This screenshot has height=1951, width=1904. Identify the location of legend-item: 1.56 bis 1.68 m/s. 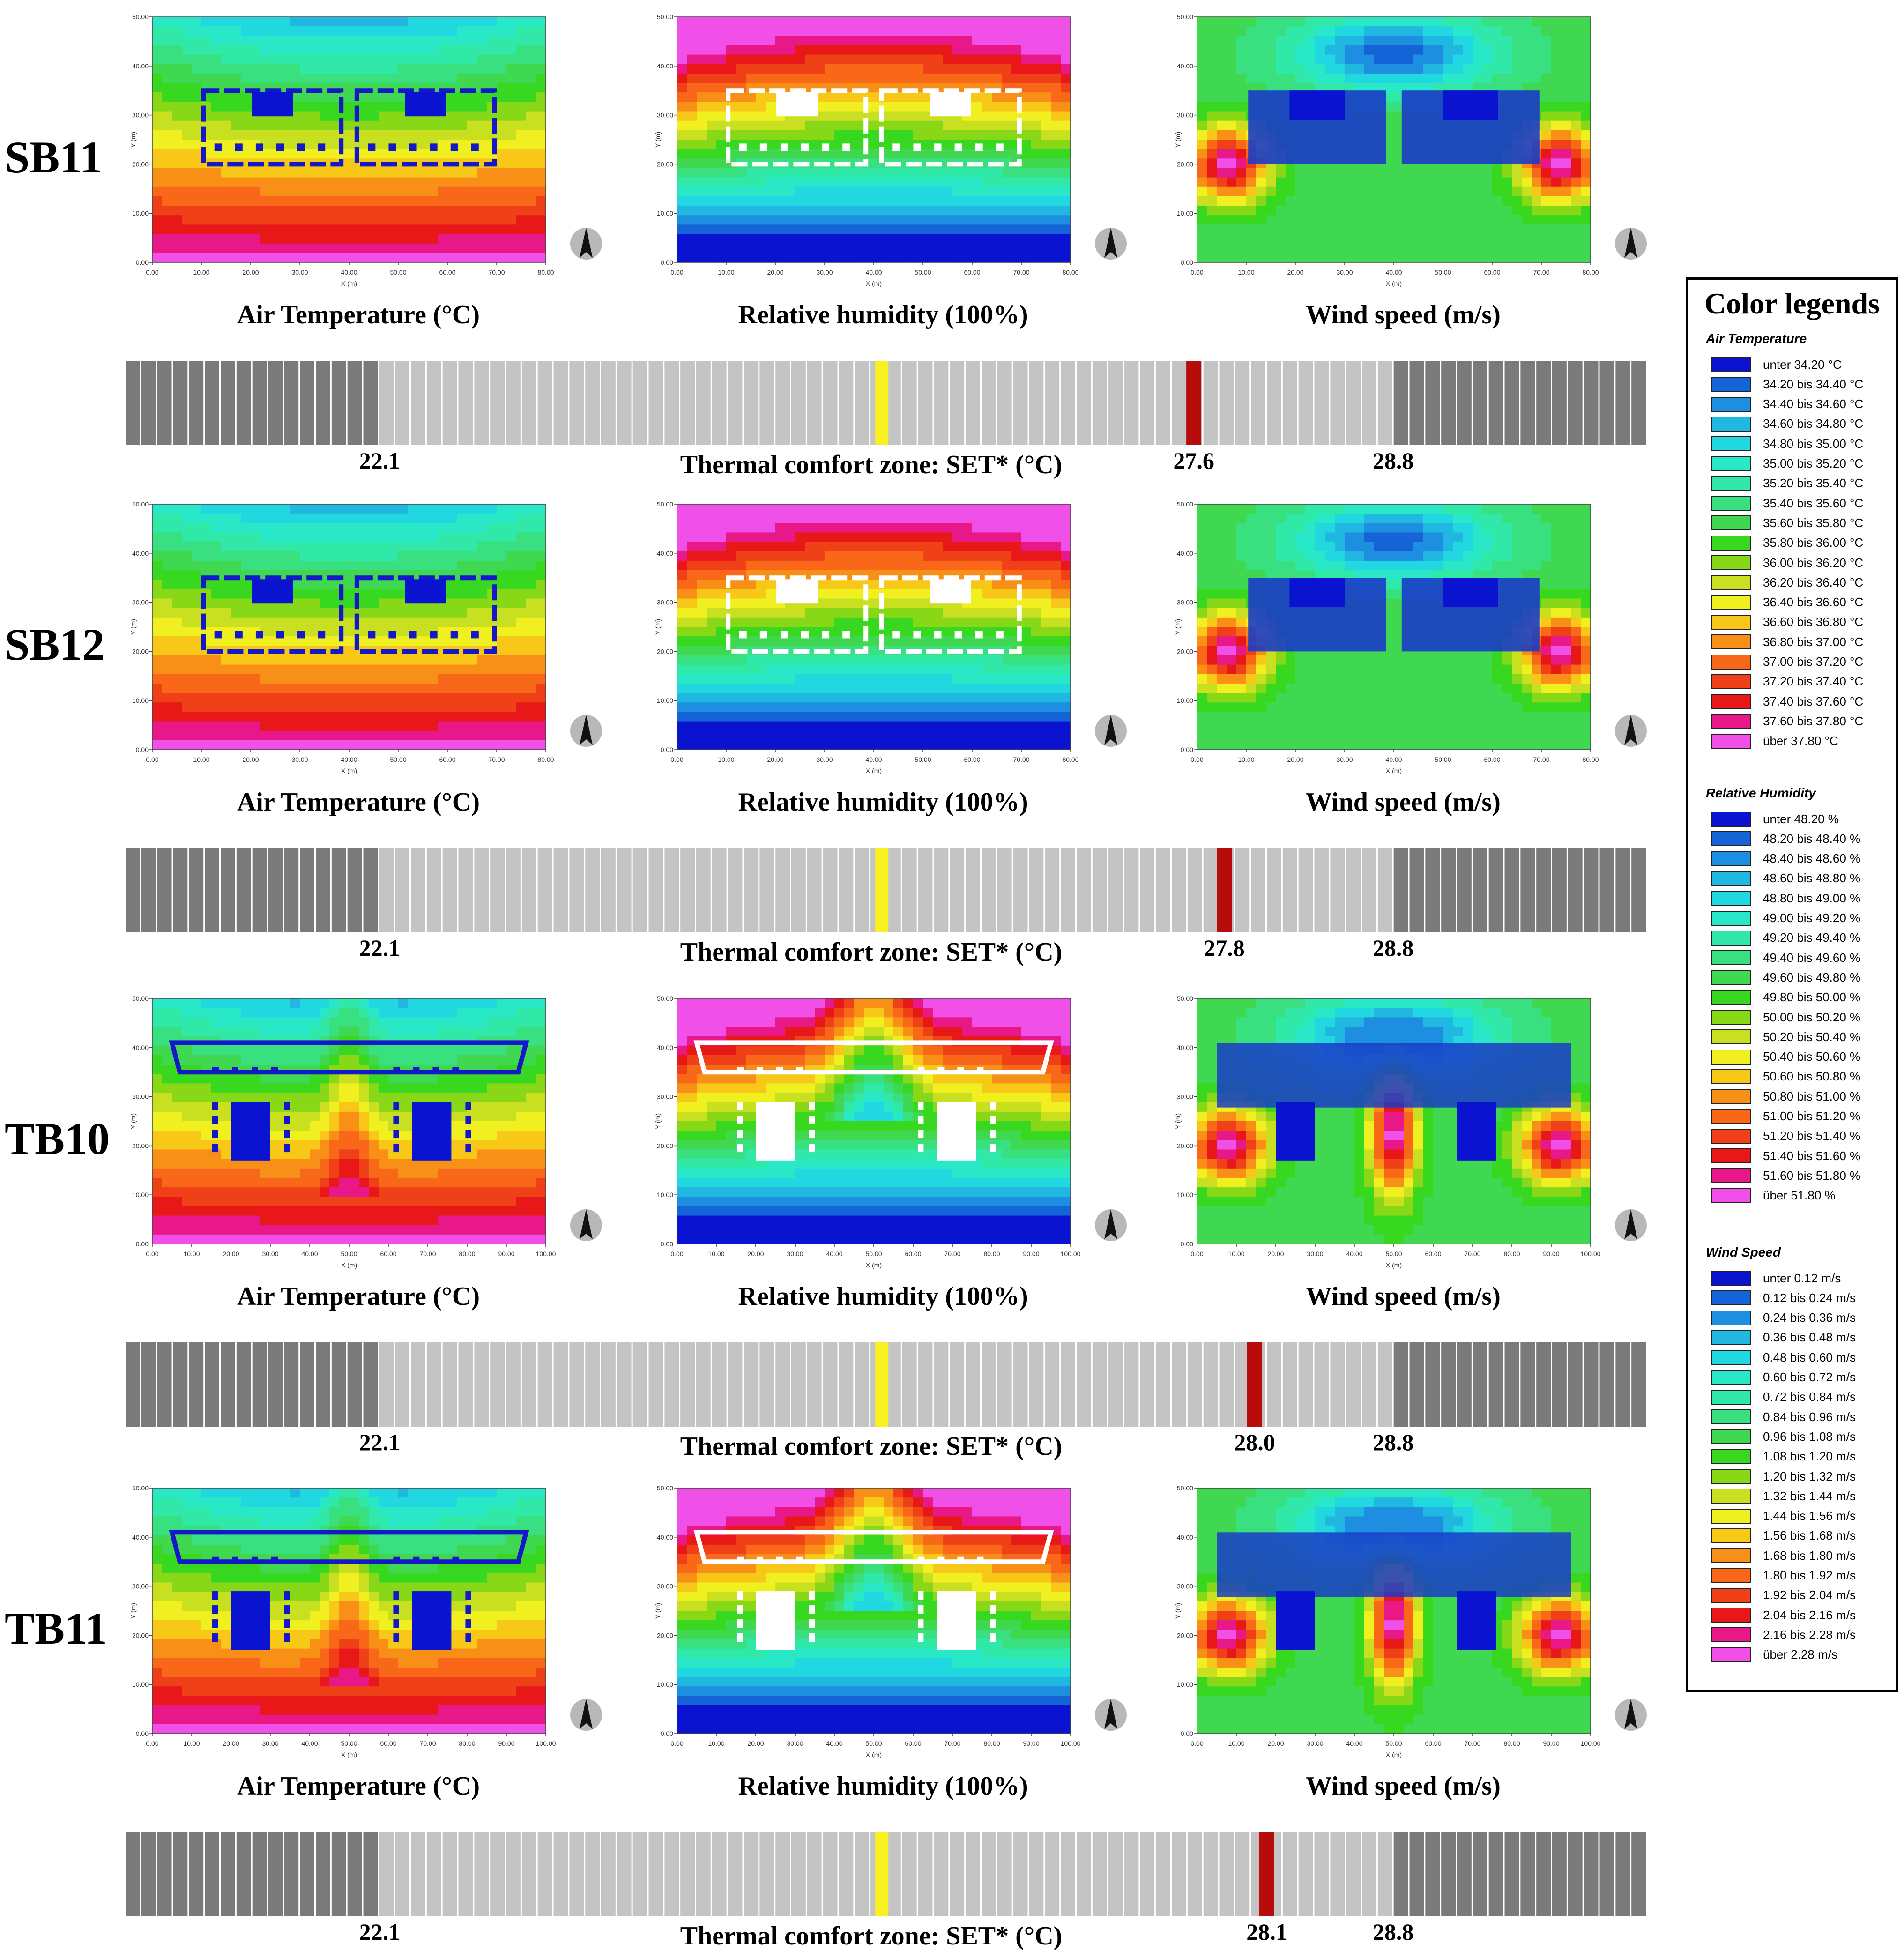
(1783, 1536).